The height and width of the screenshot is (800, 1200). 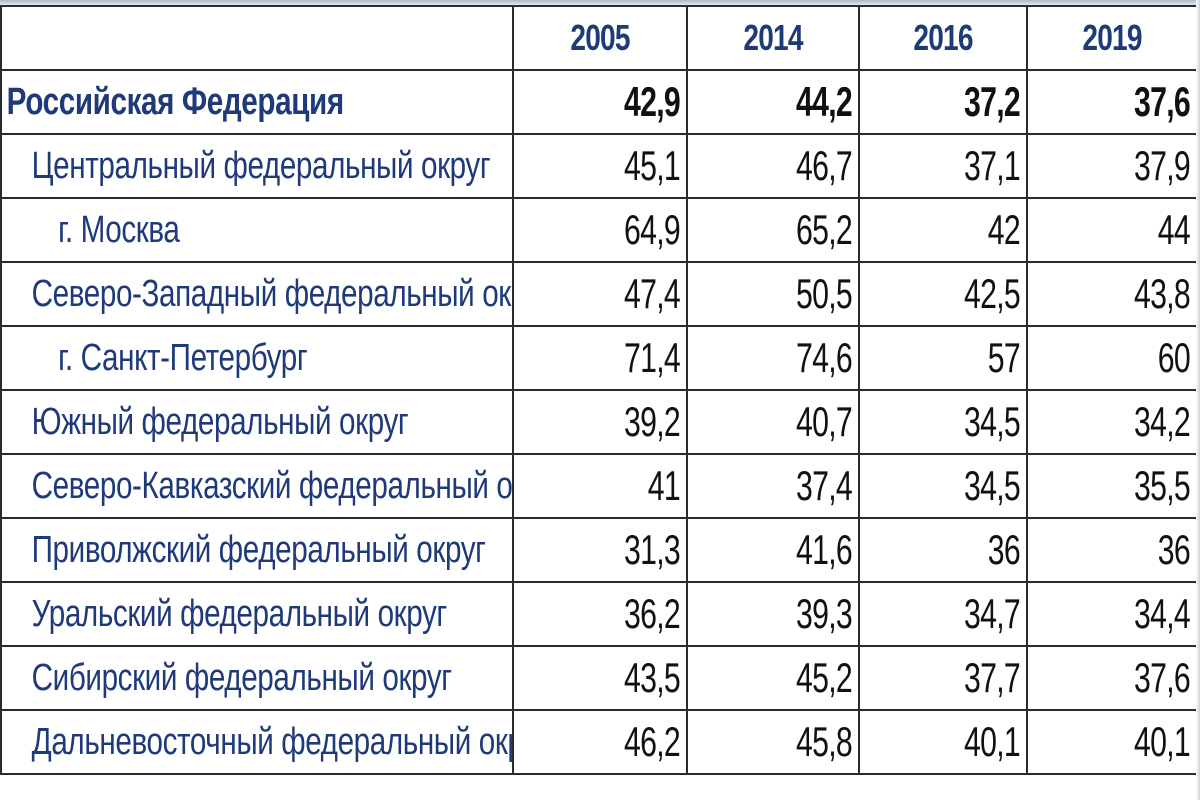 What do you see at coordinates (600, 614) in the screenshot?
I see `value-cell: 36,2` at bounding box center [600, 614].